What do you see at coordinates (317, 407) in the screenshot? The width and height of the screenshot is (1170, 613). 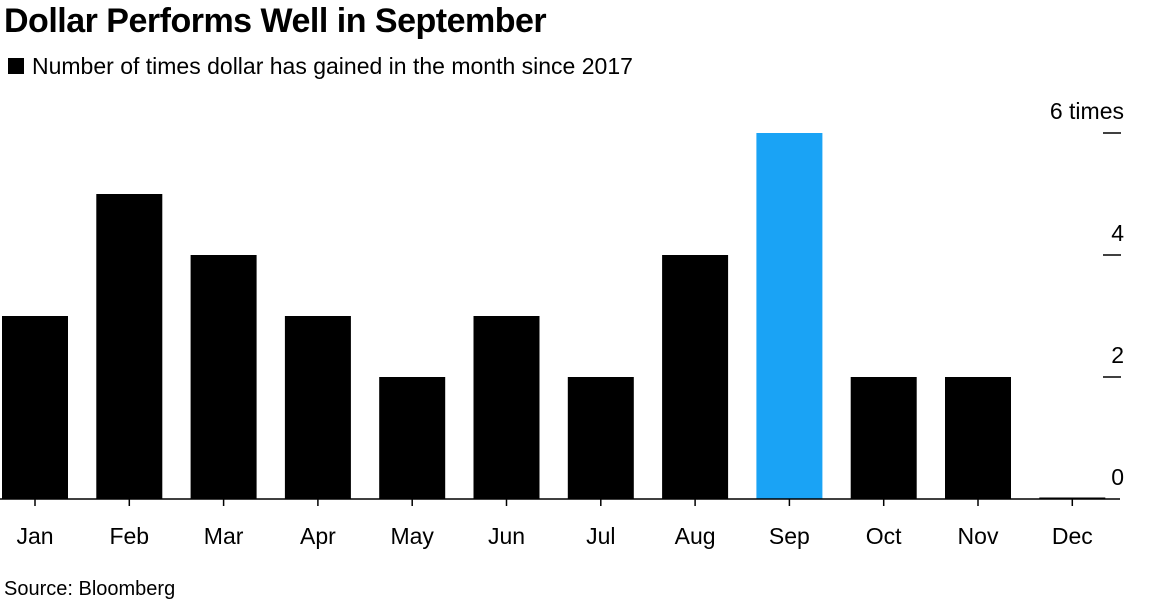 I see `bar-apr` at bounding box center [317, 407].